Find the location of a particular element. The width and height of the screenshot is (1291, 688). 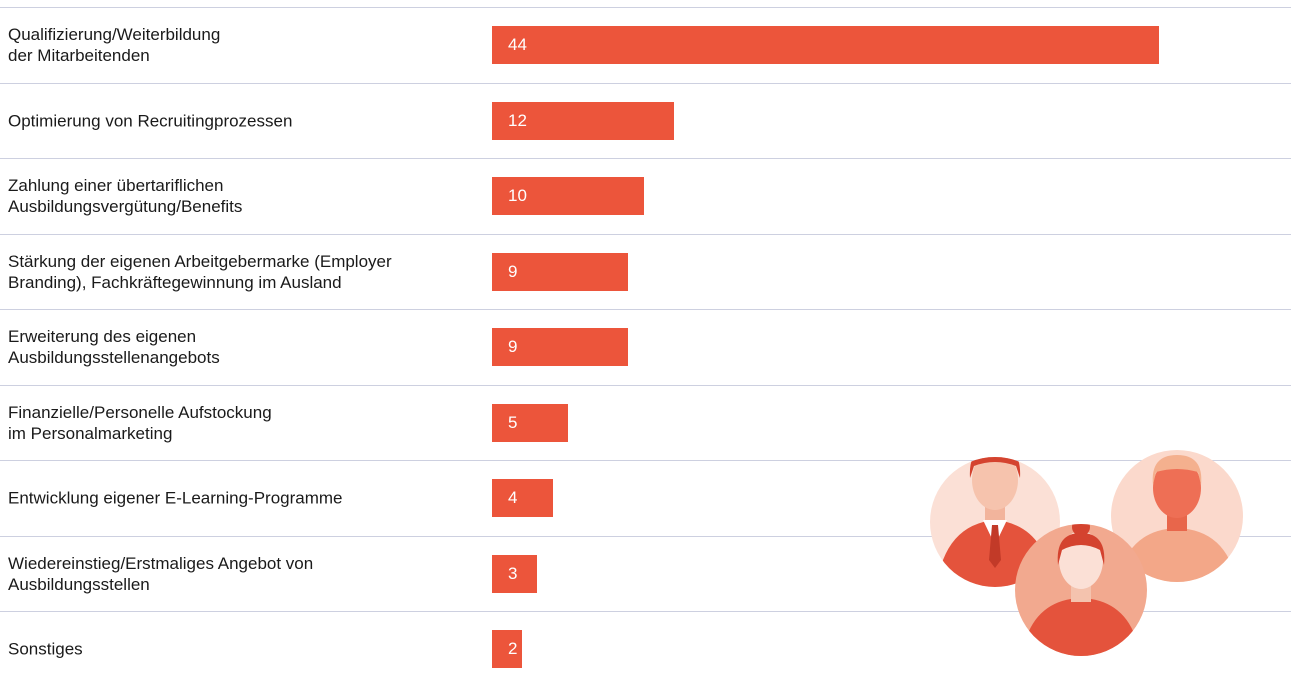

value-label: 10 is located at coordinates (517, 195).